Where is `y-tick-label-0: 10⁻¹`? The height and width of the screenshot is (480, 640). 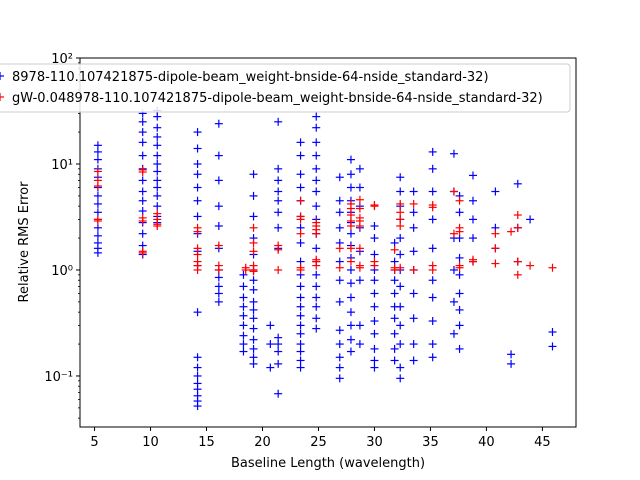 y-tick-label-0: 10⁻¹ is located at coordinates (58, 377).